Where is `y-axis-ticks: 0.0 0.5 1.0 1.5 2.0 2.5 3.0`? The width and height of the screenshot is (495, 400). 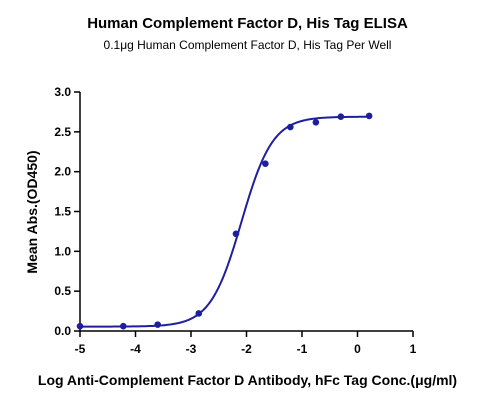 y-axis-ticks: 0.0 0.5 1.0 1.5 2.0 2.5 3.0 is located at coordinates (67, 211).